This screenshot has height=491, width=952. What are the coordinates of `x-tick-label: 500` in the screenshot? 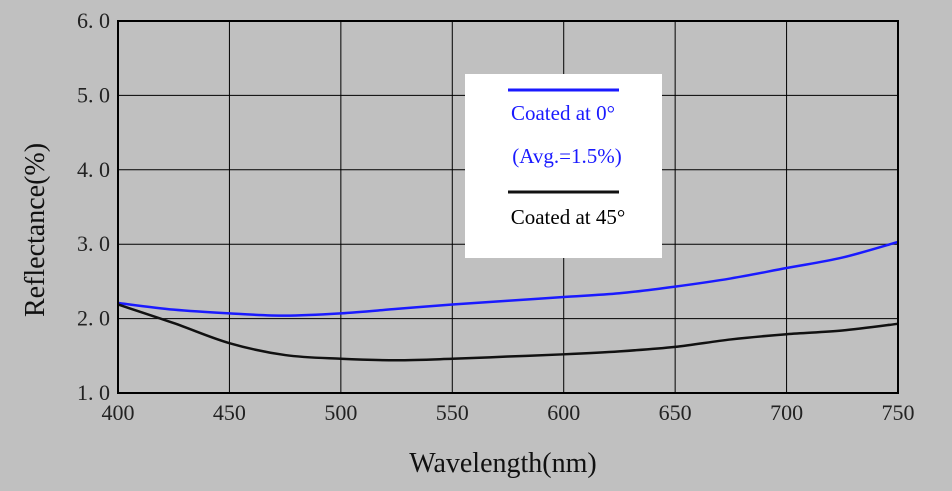 It's located at (340, 412).